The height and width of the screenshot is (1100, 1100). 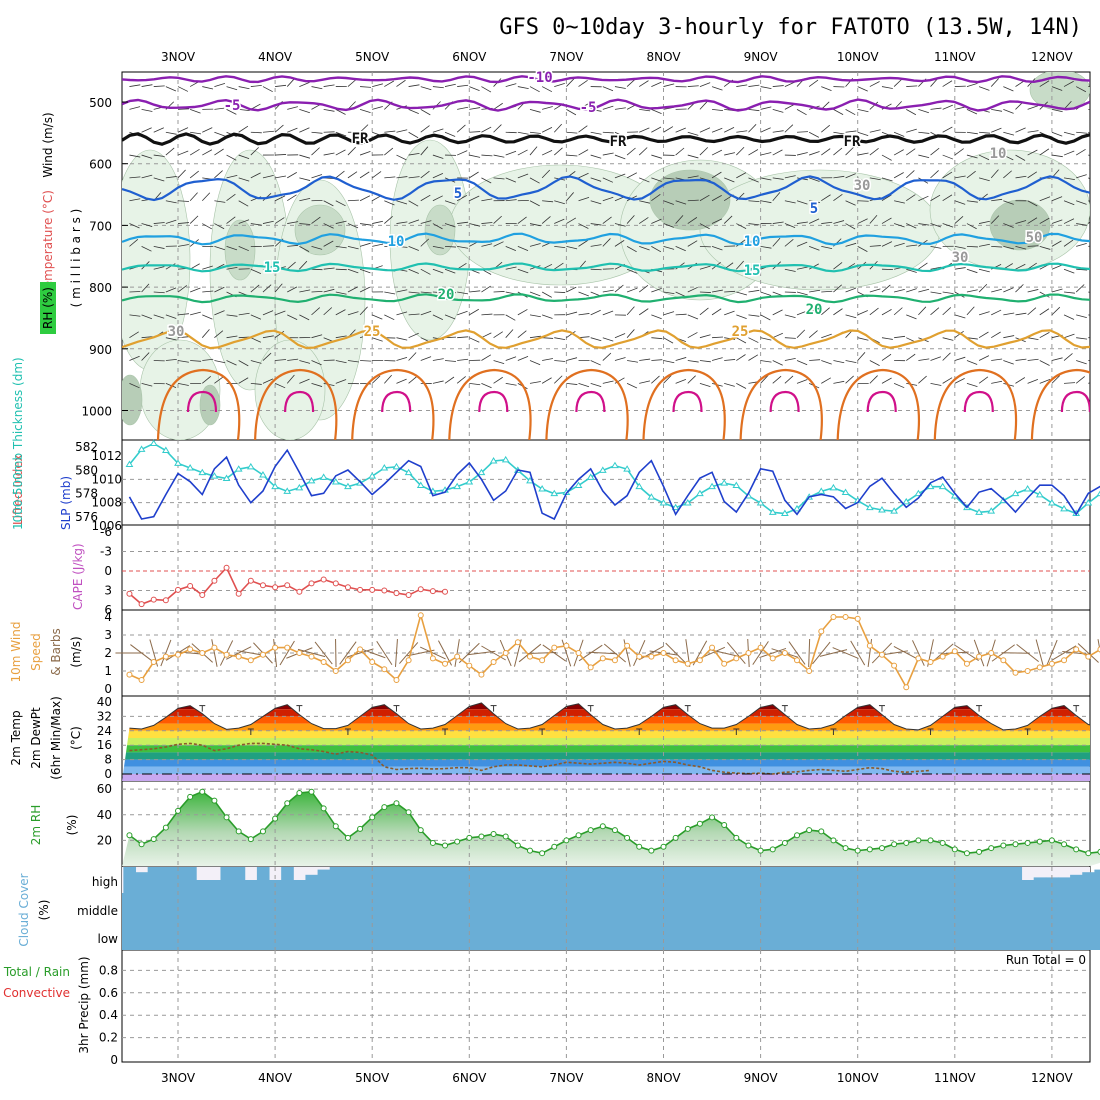 I want to click on temp-tick: 32, so click(x=104, y=716).